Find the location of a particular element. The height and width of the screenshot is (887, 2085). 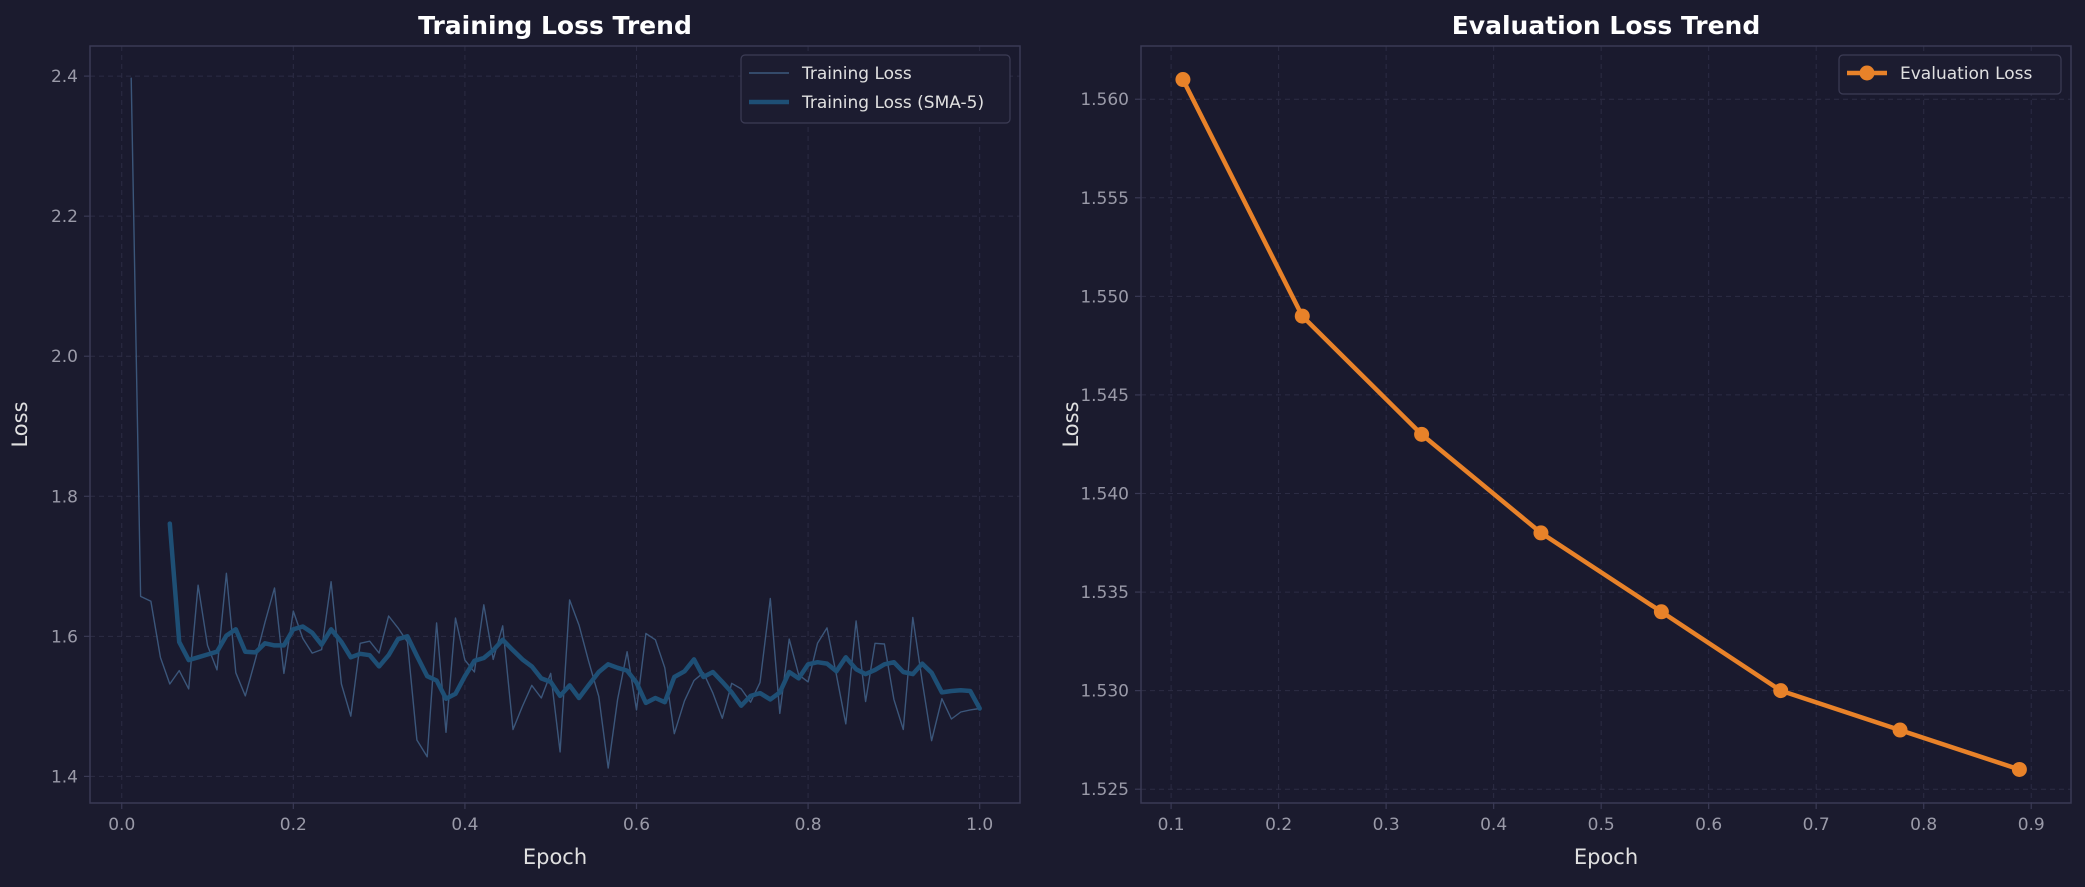

chart-title: Training Loss Trend is located at coordinates (555, 25).